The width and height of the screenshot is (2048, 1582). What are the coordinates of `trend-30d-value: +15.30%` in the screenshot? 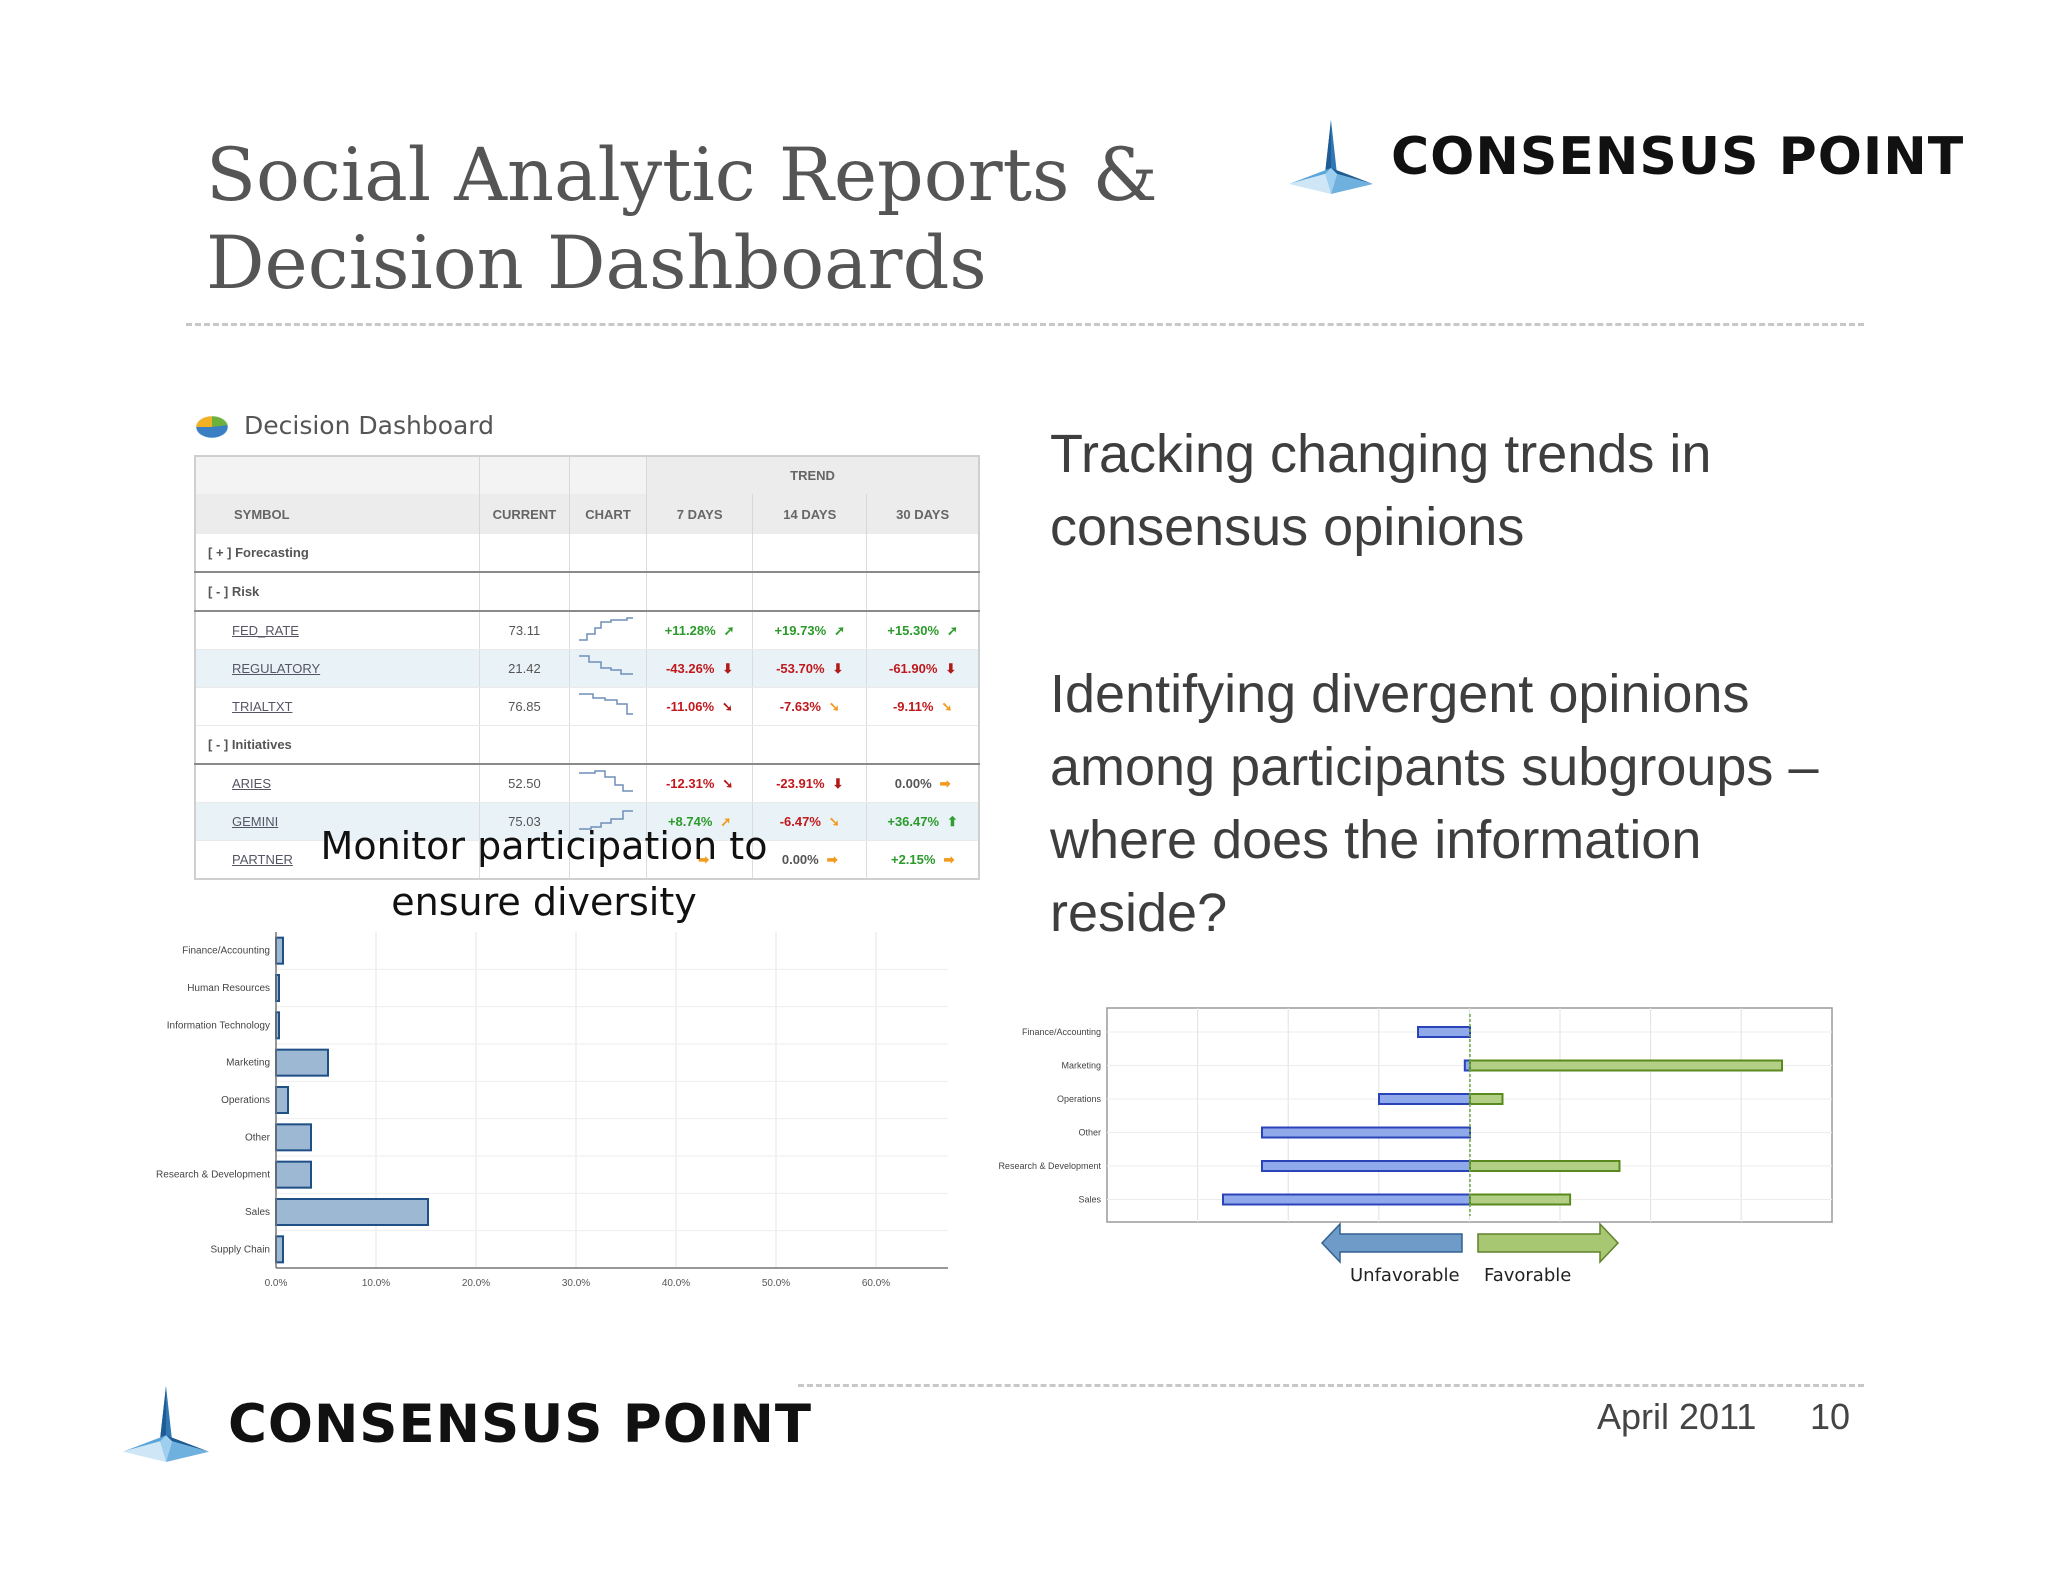 It's located at (913, 630).